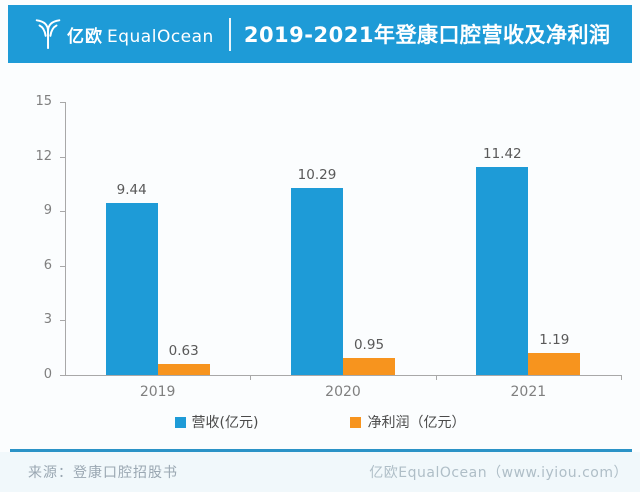  Describe the element at coordinates (85, 36) in the screenshot. I see `brand-chinese: 亿欧` at that location.